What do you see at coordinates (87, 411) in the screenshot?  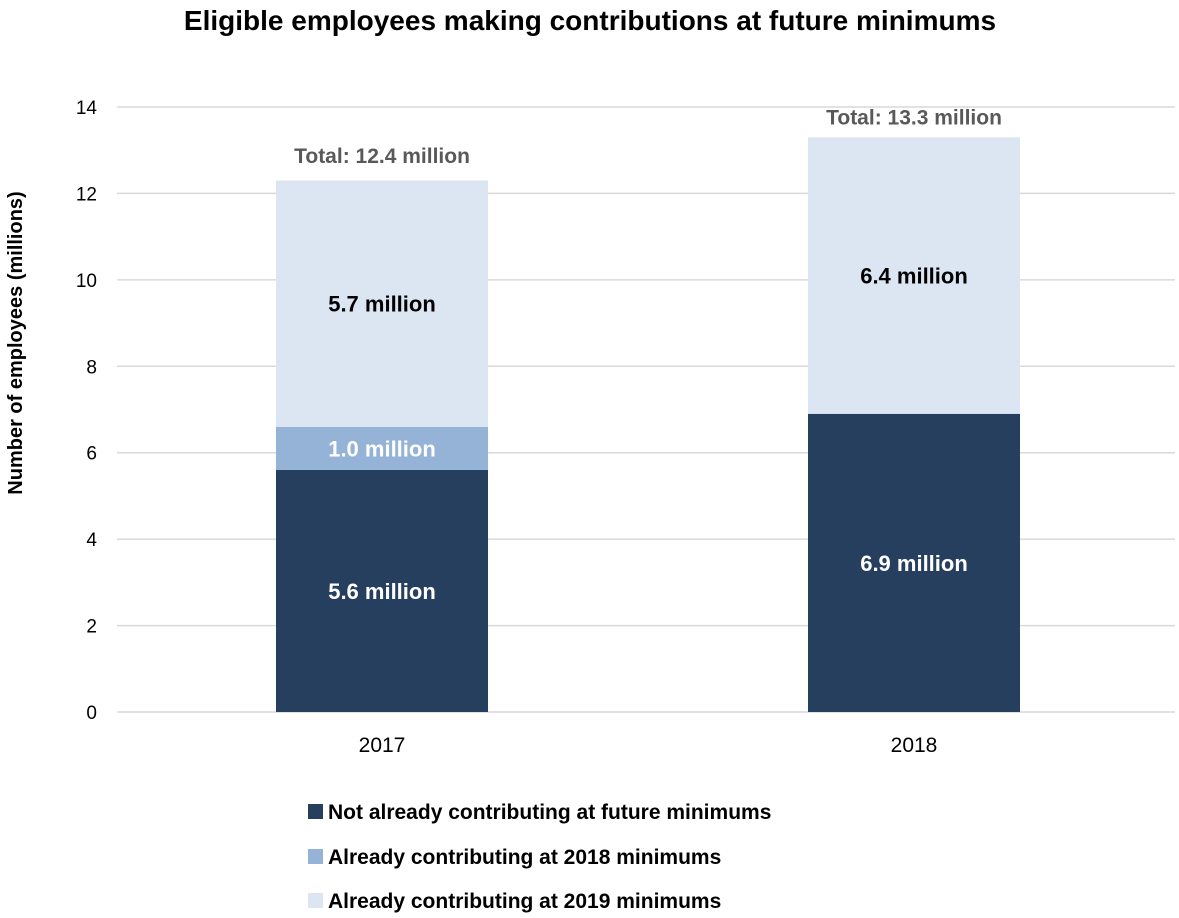 I see `y-axis-ticks: 0 2 4 6 8 10 12 14` at bounding box center [87, 411].